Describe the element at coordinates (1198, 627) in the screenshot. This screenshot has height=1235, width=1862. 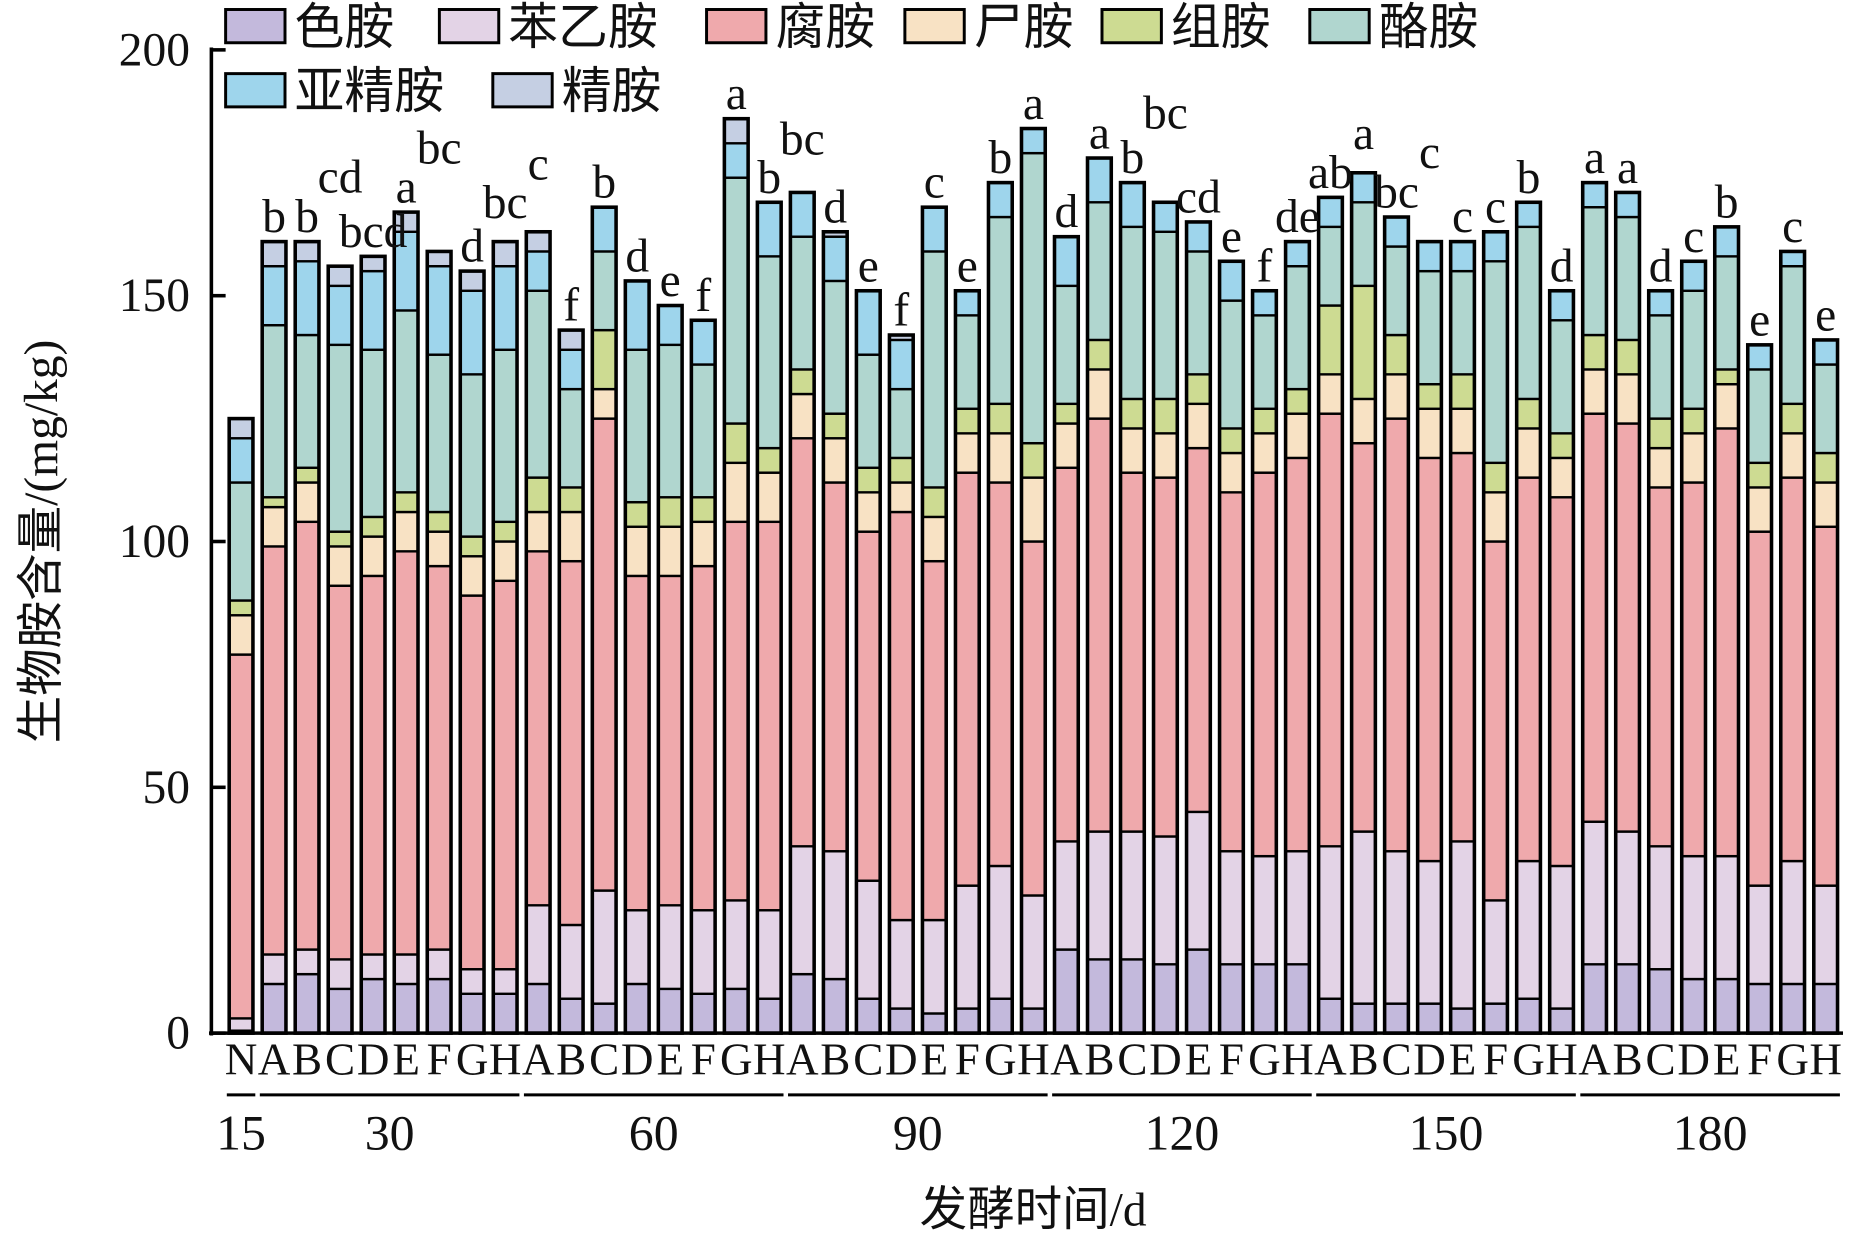
I see `bar-120-E` at that location.